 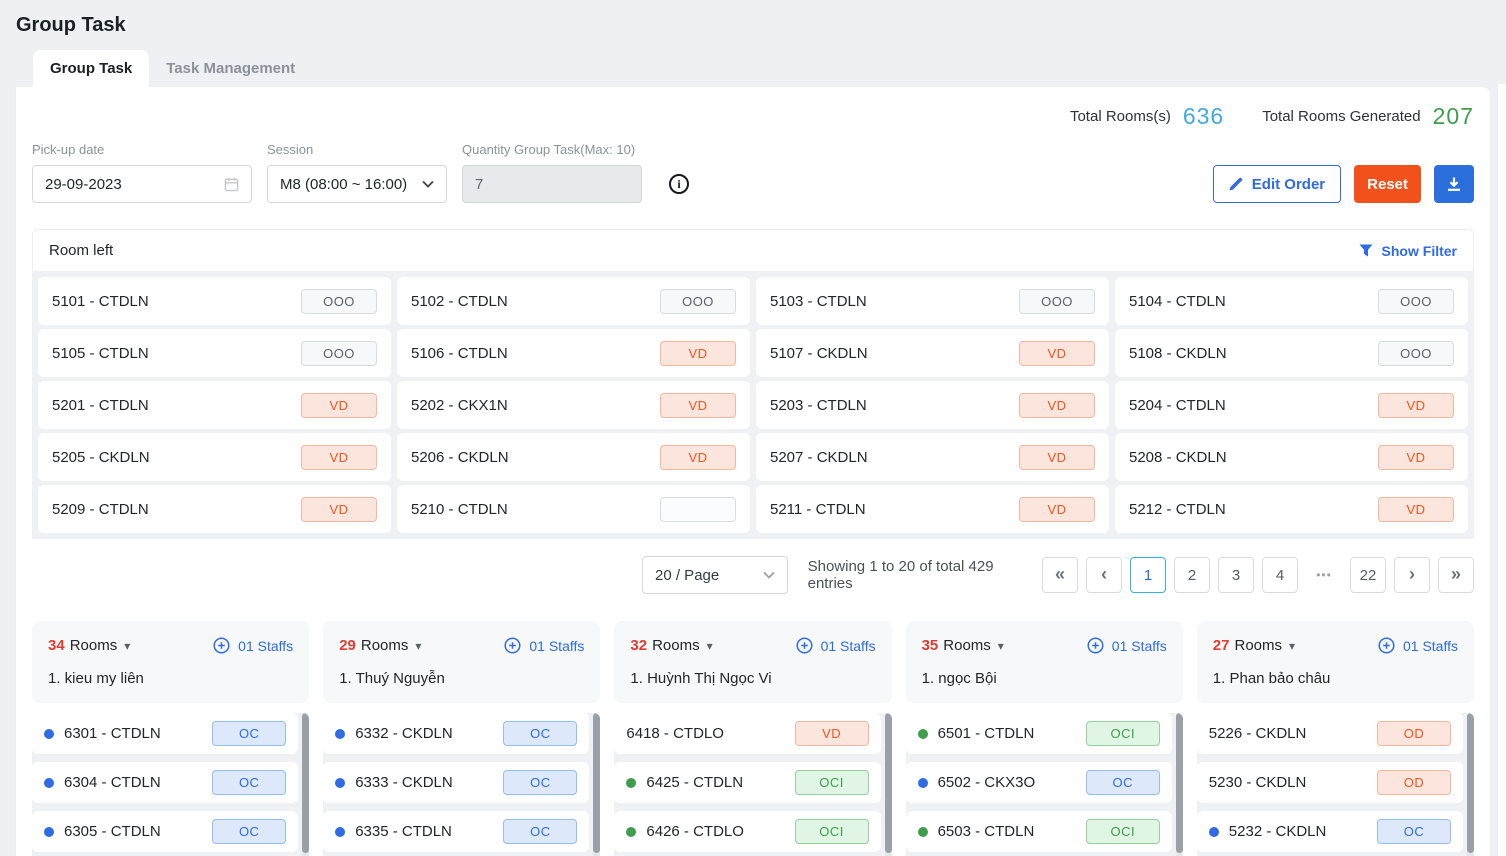 I want to click on room-list-item: 5232 - CKDLN OC, so click(x=1329, y=831).